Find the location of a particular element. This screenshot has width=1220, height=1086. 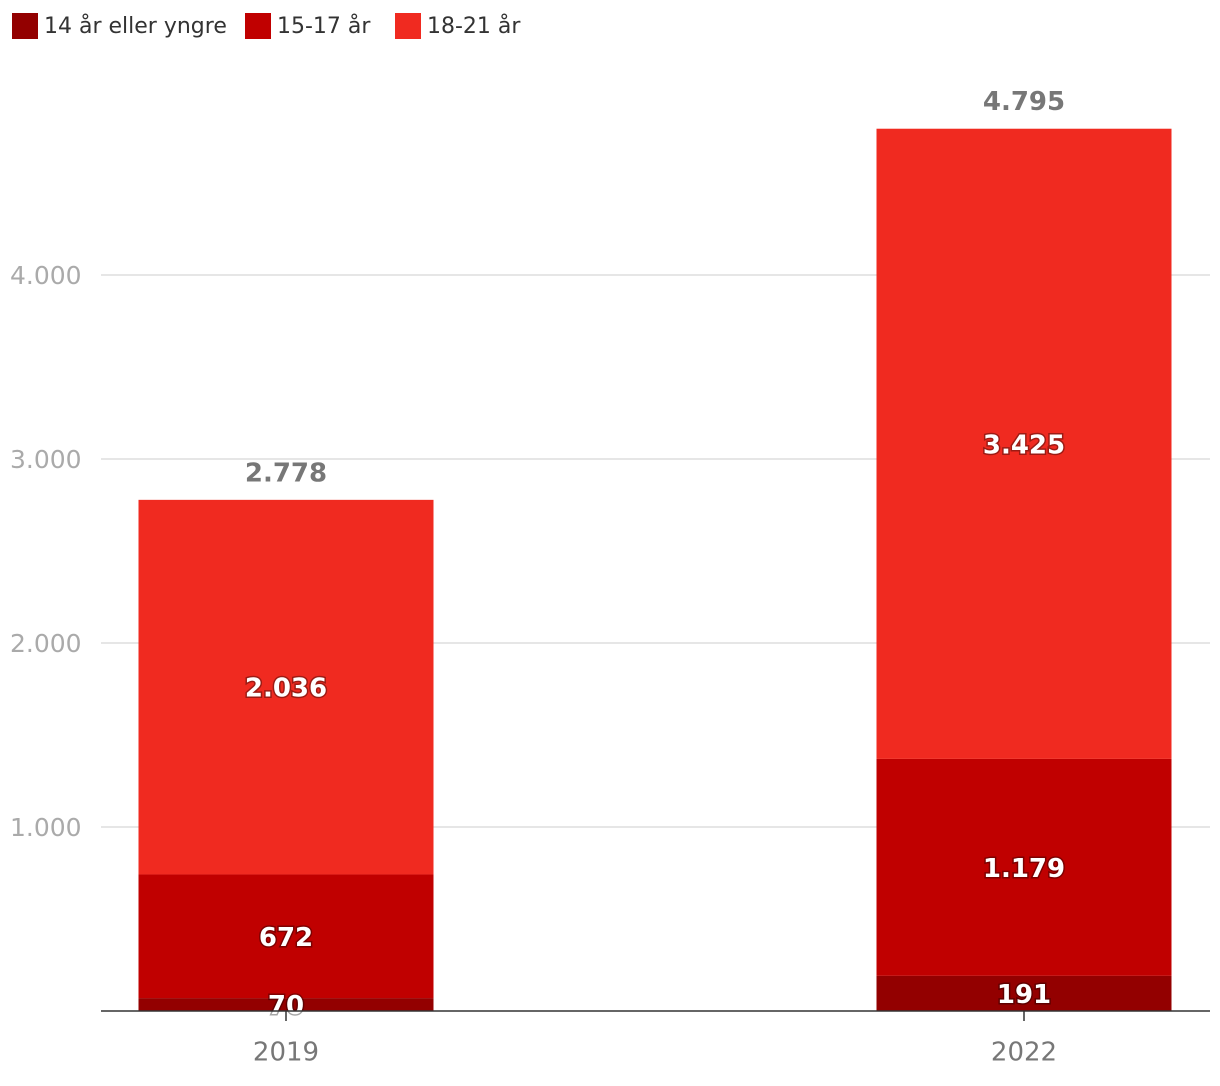

y-tick-label: 3.000 is located at coordinates (46, 459).